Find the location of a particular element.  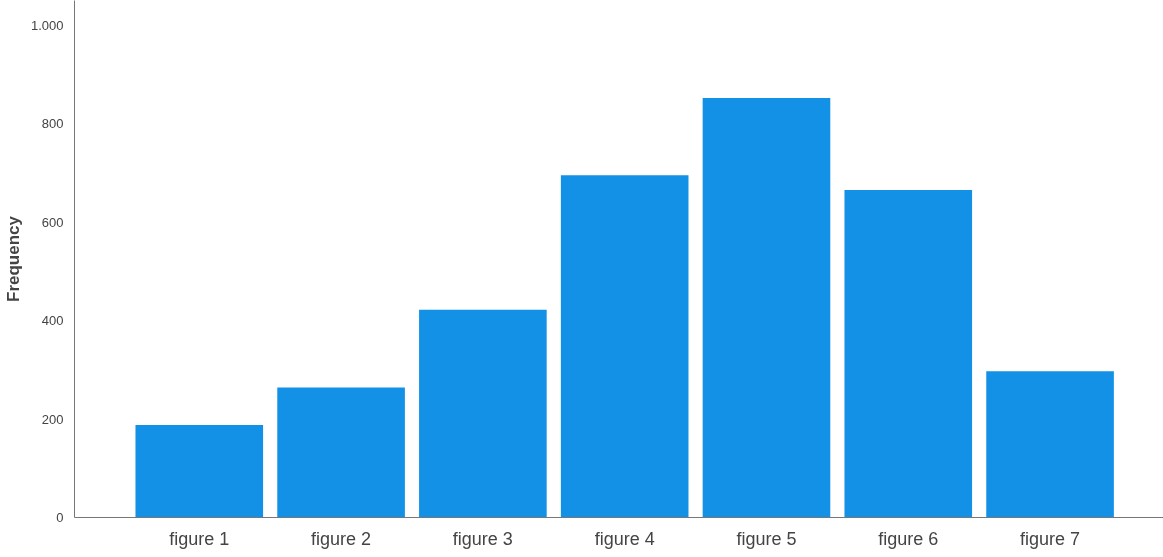

y-tick-label: 400 is located at coordinates (52, 321).